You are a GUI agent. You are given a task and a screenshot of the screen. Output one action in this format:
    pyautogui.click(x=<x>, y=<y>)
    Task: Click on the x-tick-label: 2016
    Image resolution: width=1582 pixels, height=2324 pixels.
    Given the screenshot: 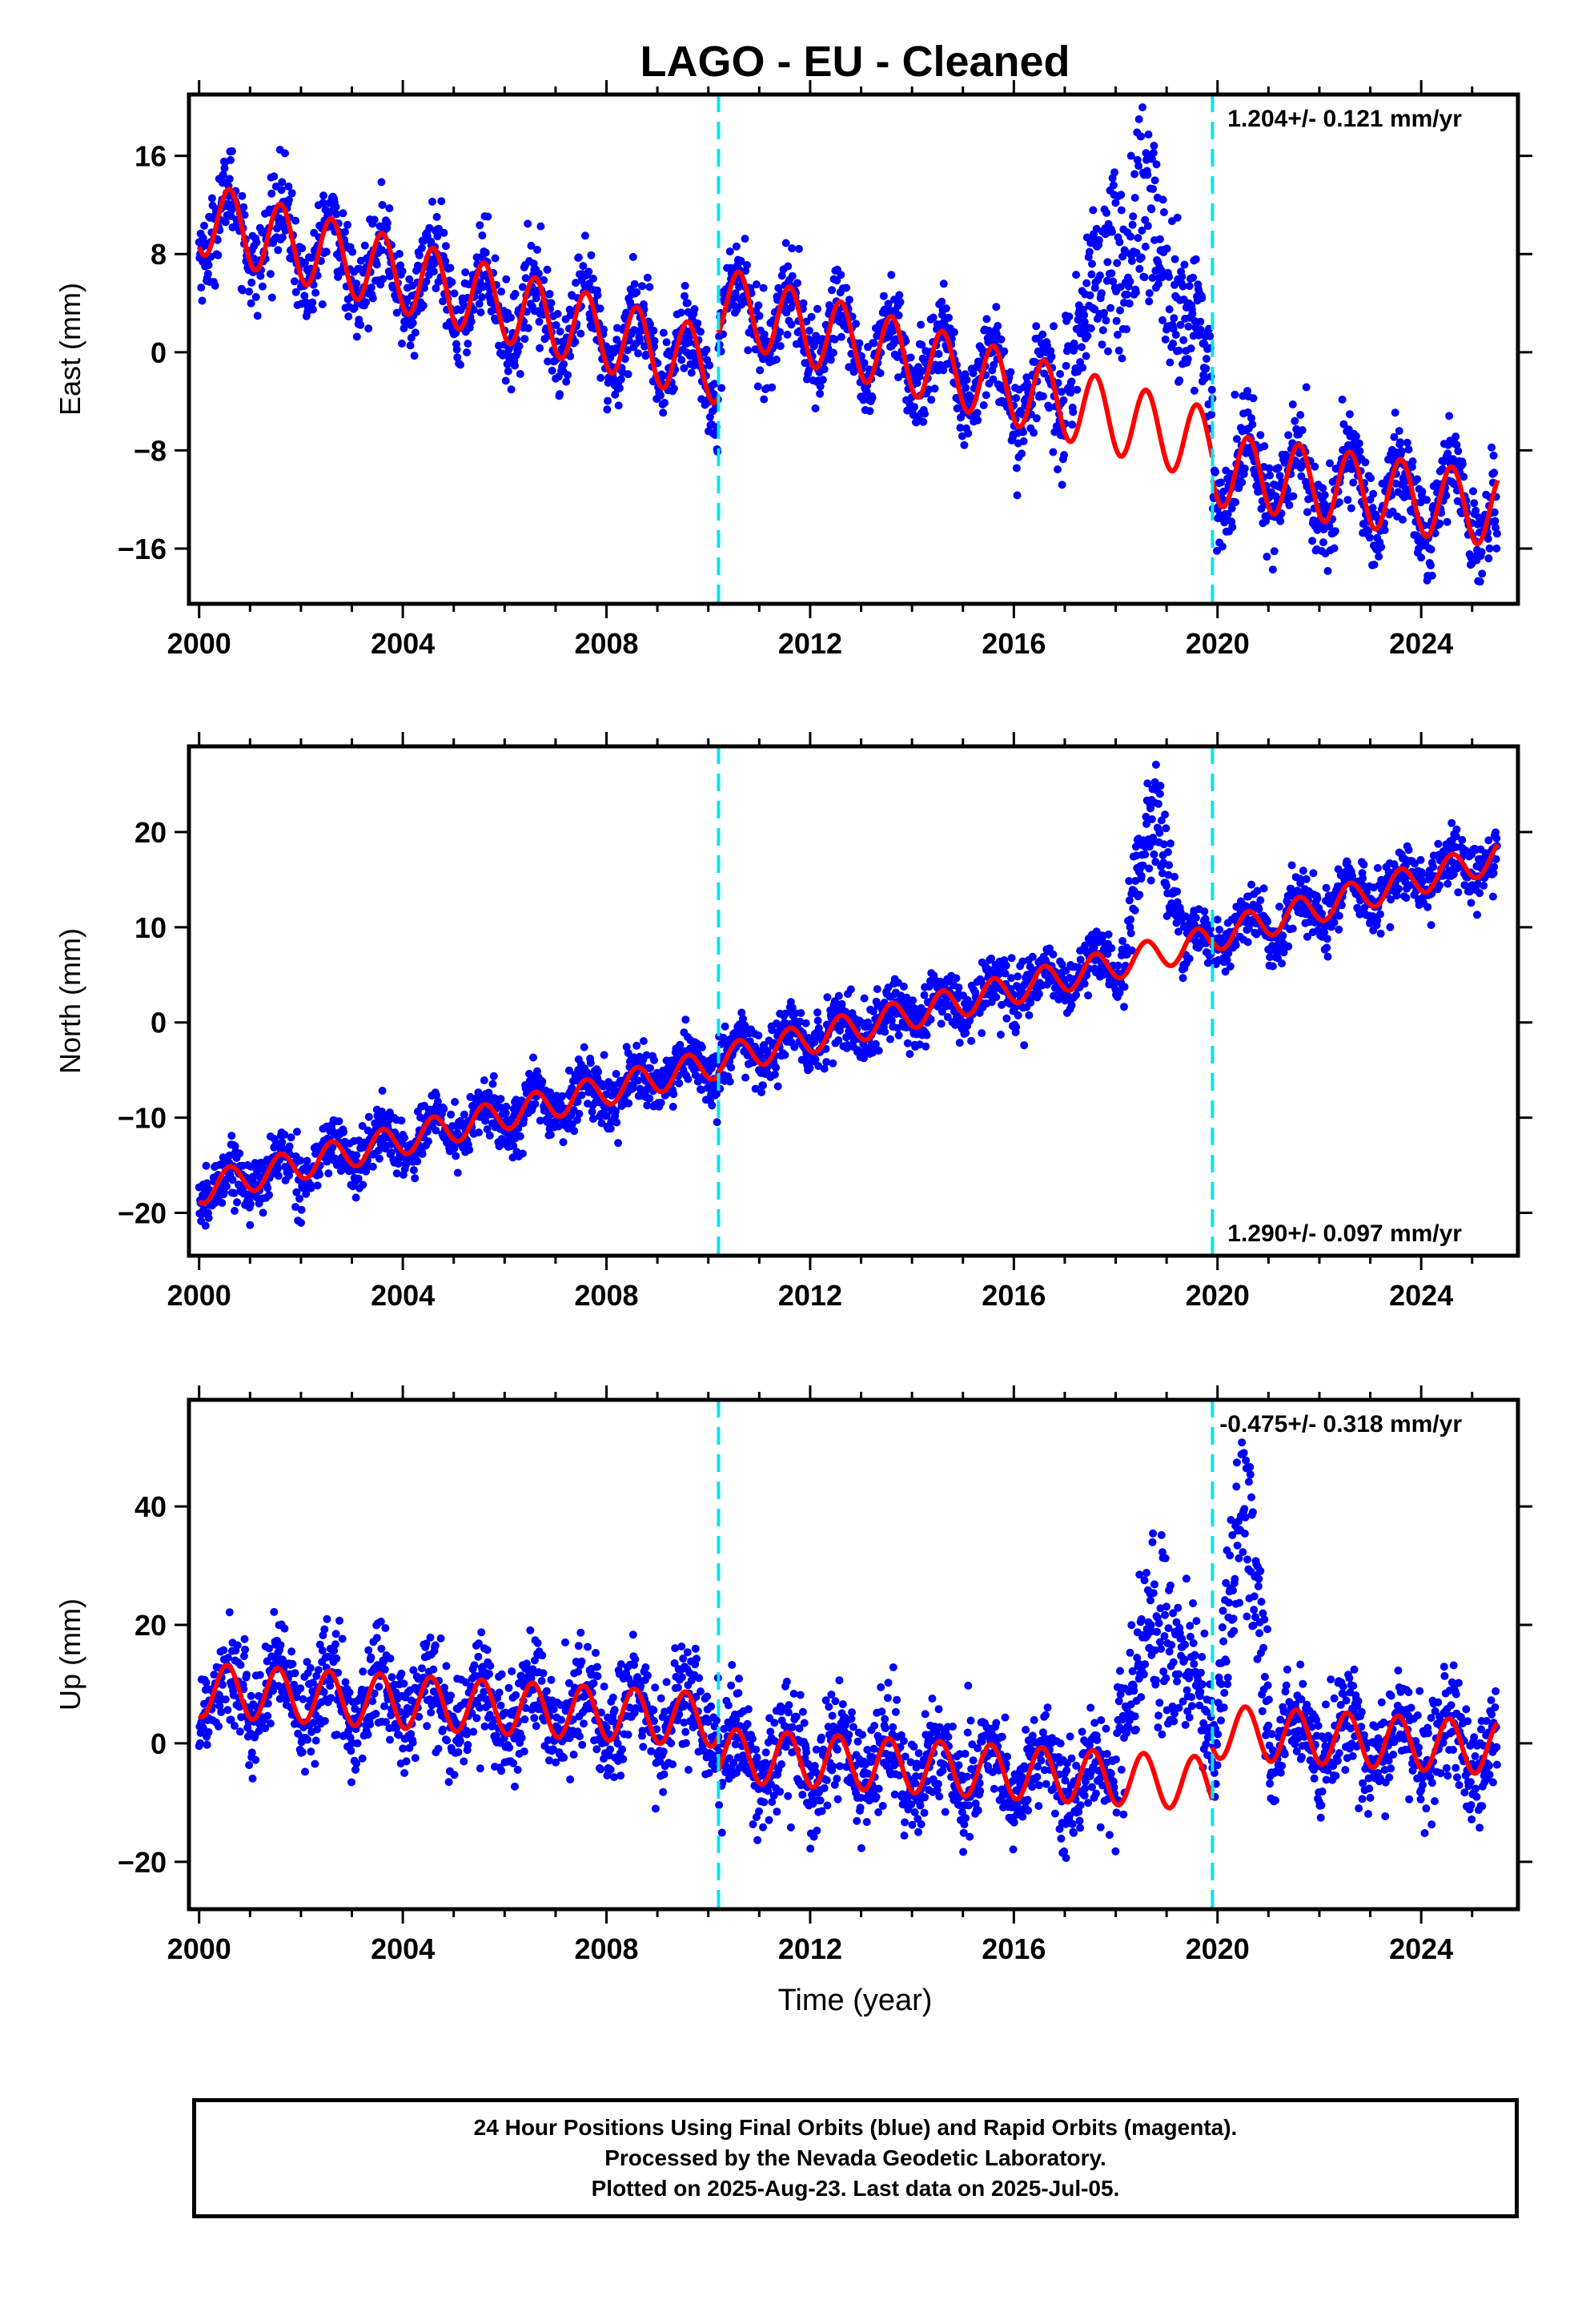 What is the action you would take?
    pyautogui.click(x=1014, y=644)
    